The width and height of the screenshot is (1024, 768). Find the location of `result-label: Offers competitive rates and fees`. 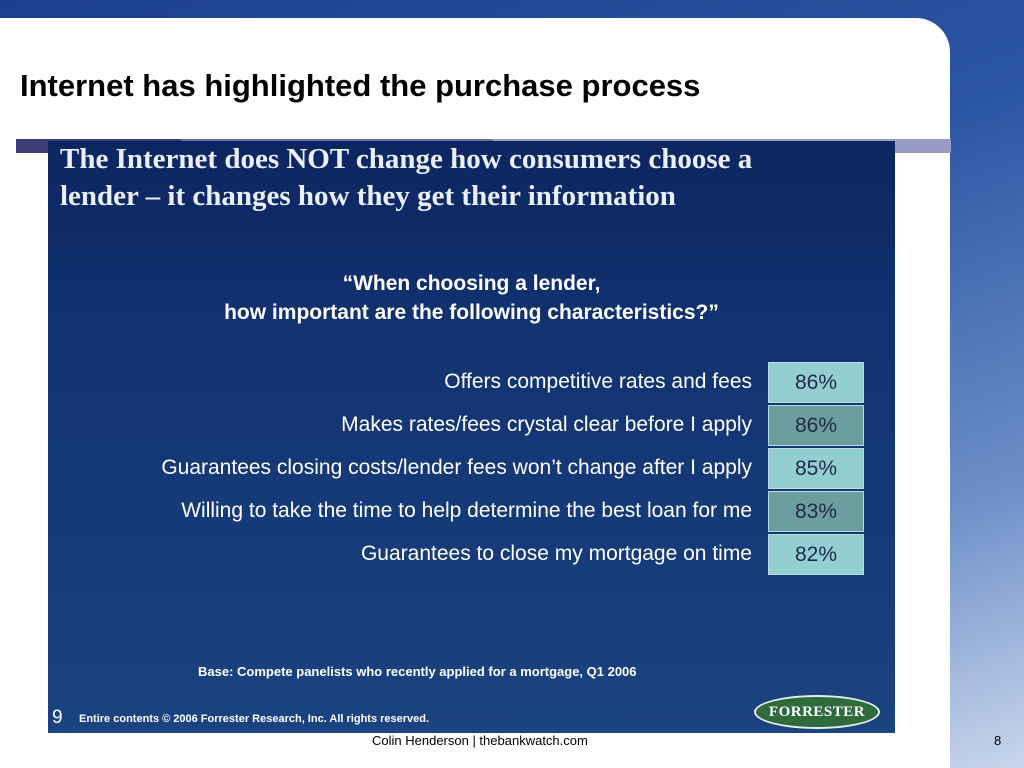

result-label: Offers competitive rates and fees is located at coordinates (598, 381).